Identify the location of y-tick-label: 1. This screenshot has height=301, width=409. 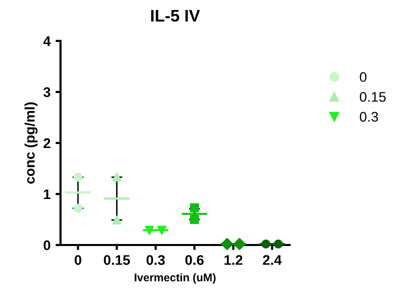
(47, 194).